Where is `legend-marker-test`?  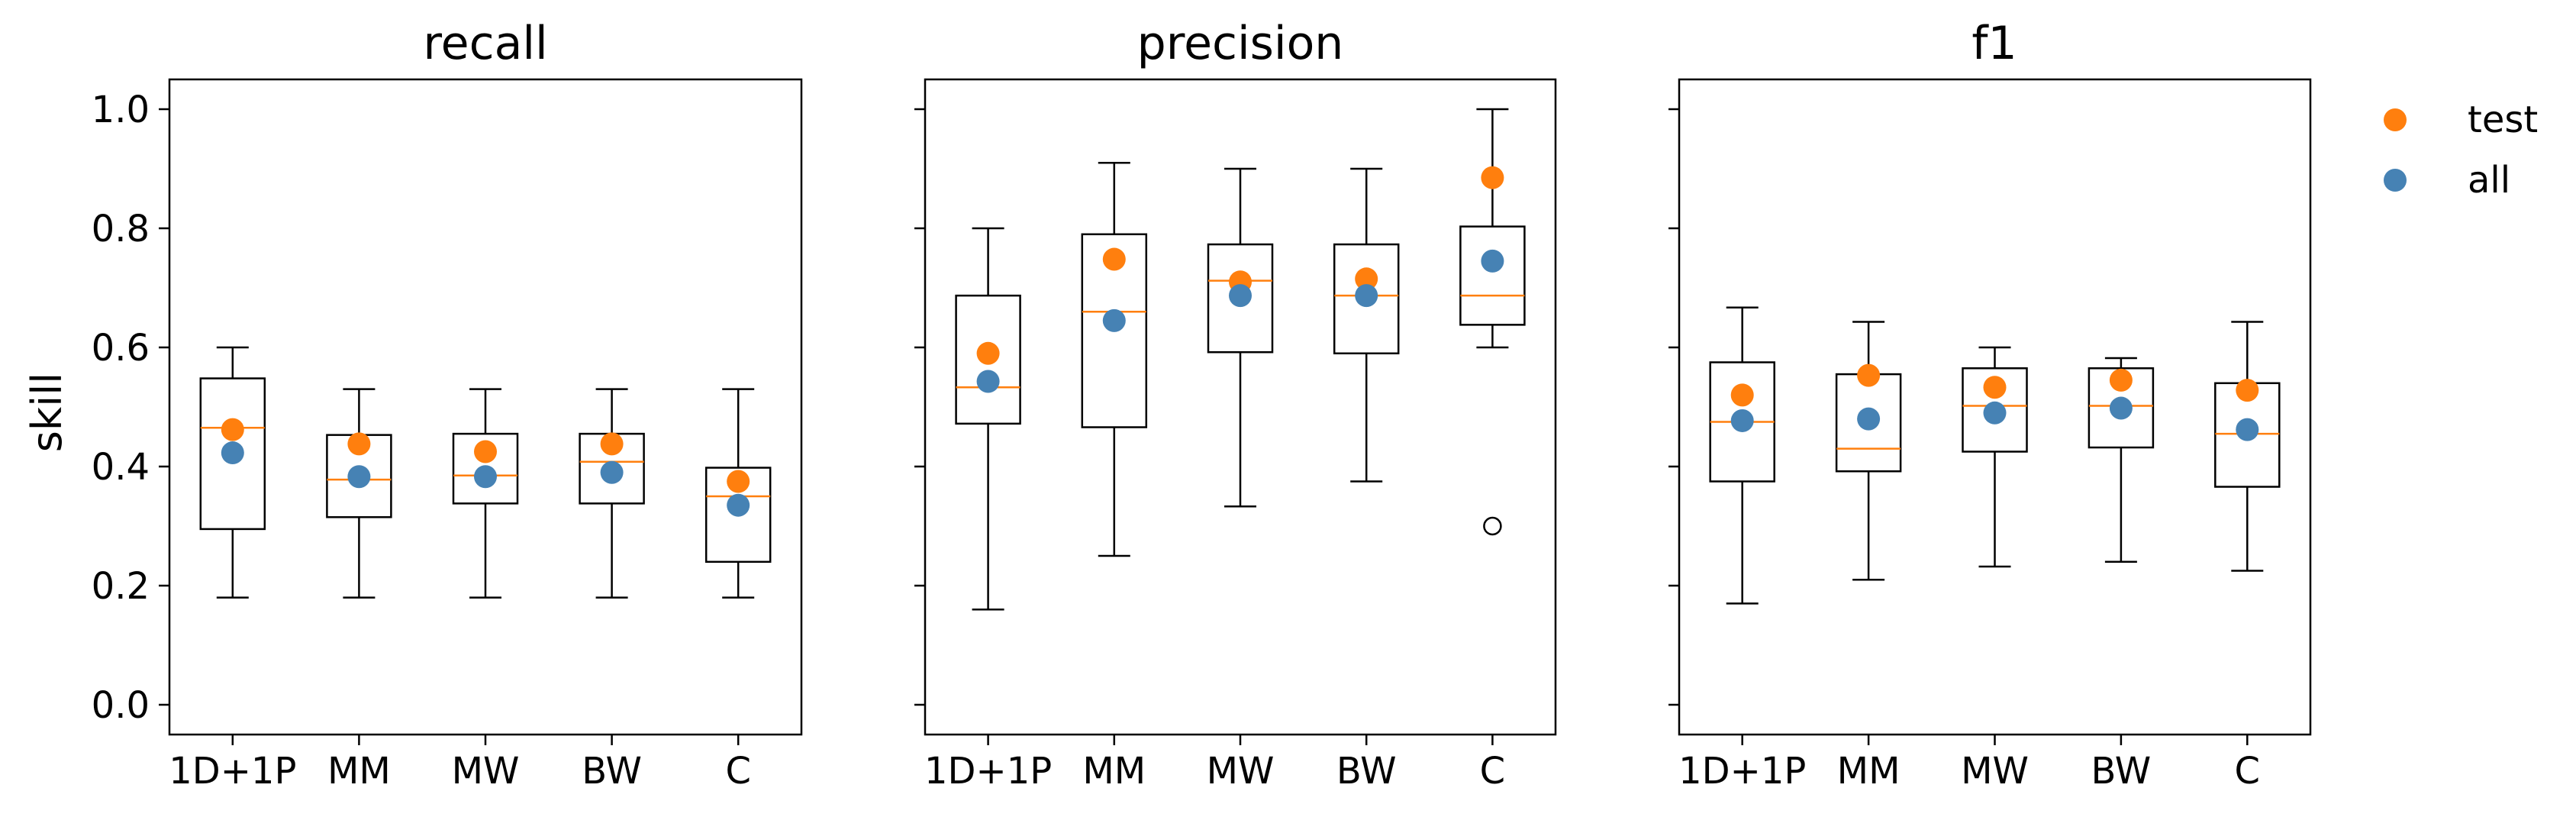 legend-marker-test is located at coordinates (2396, 120).